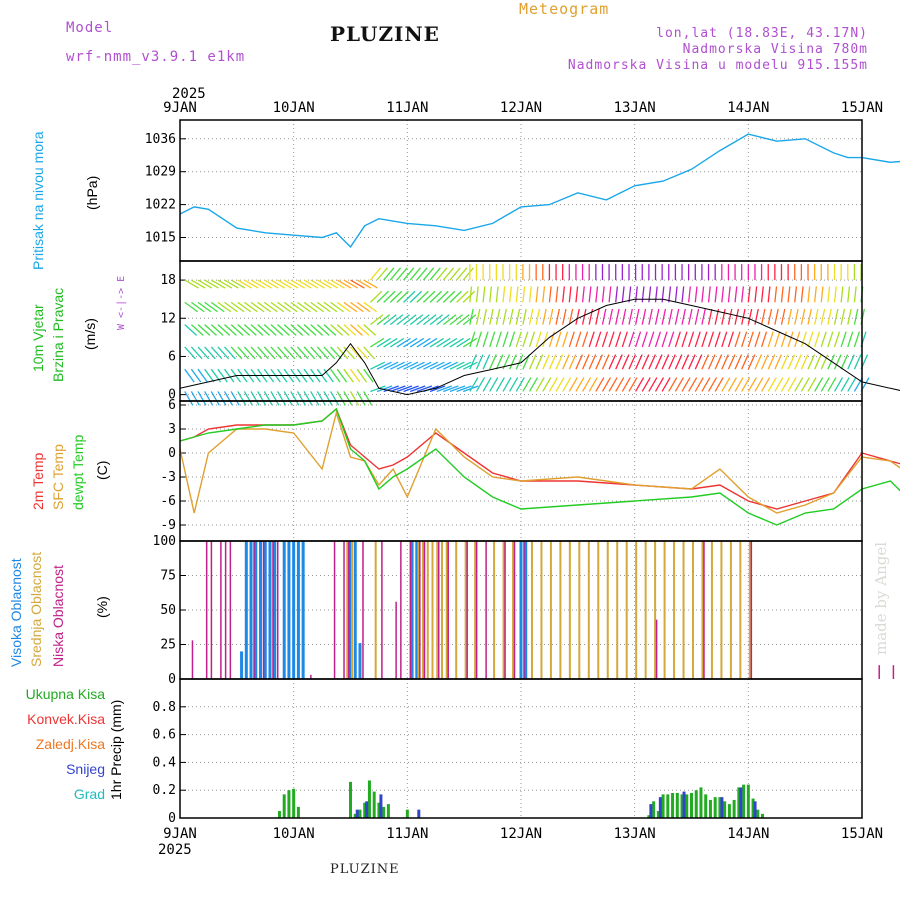 Image resolution: width=900 pixels, height=900 pixels. Describe the element at coordinates (419, 813) in the screenshot. I see `precip-snow-bar` at that location.